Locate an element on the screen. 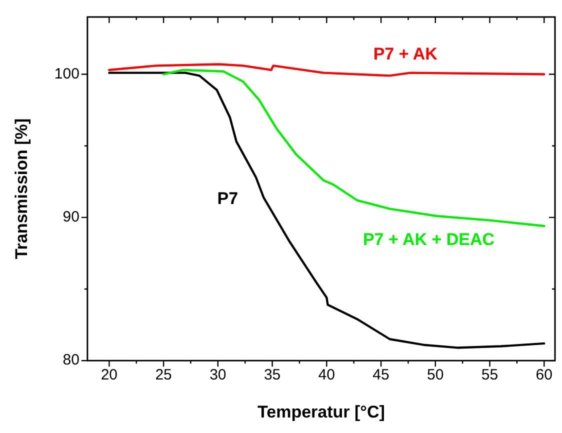 This screenshot has width=562, height=433. x-axis-title: Temperatur [°C] is located at coordinates (321, 412).